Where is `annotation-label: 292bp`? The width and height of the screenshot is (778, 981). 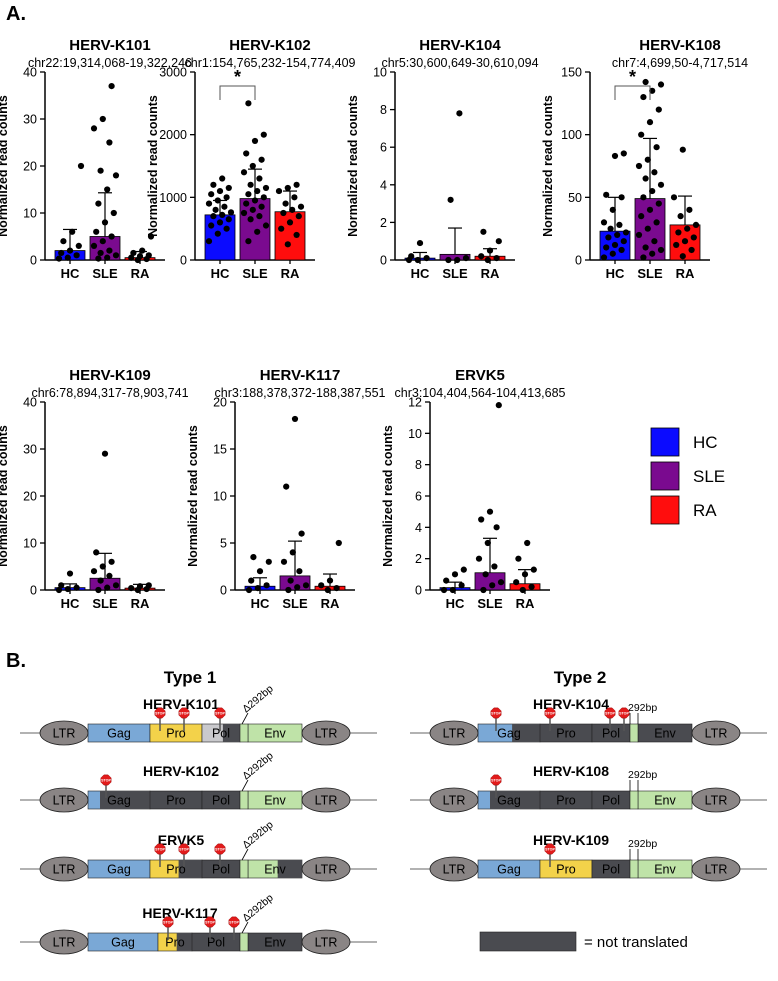
annotation-label: 292bp is located at coordinates (642, 844).